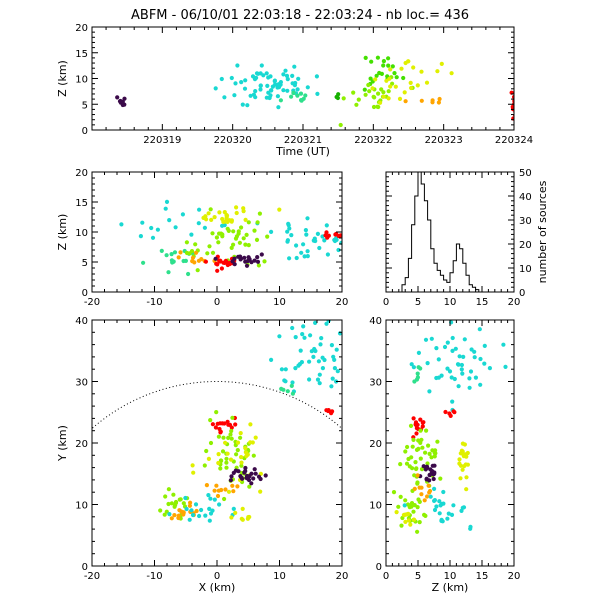 The height and width of the screenshot is (604, 600). What do you see at coordinates (230, 238) in the screenshot?
I see `marks-x-z` at bounding box center [230, 238].